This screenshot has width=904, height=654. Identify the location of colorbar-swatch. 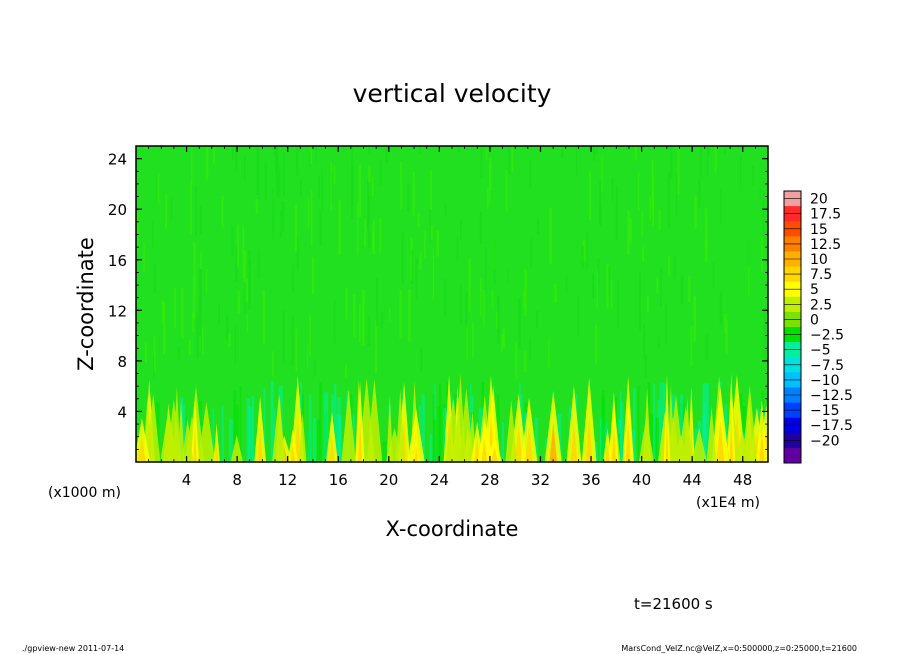
(792, 455).